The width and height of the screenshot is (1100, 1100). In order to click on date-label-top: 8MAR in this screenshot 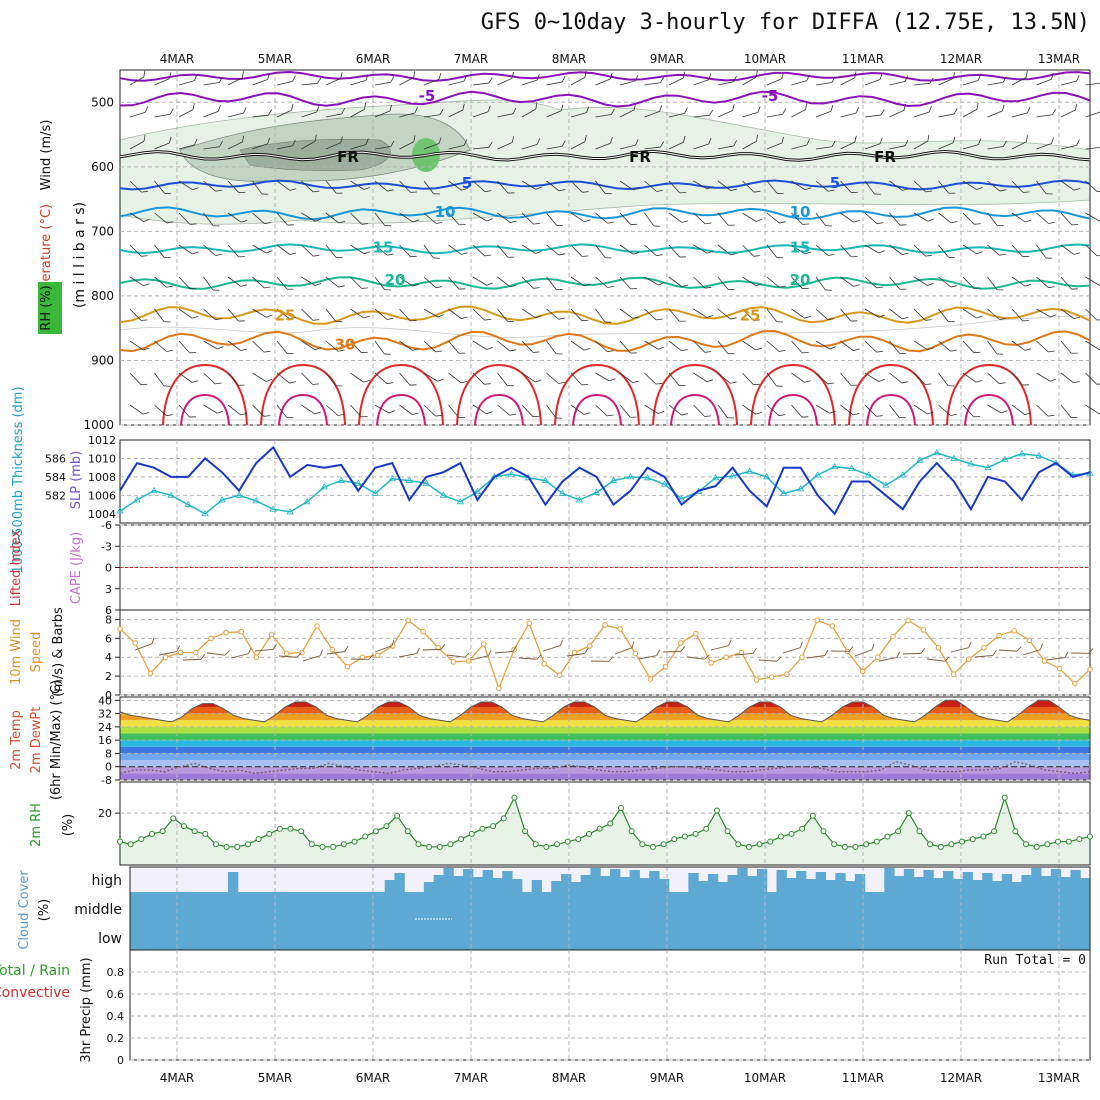, I will do `click(569, 59)`.